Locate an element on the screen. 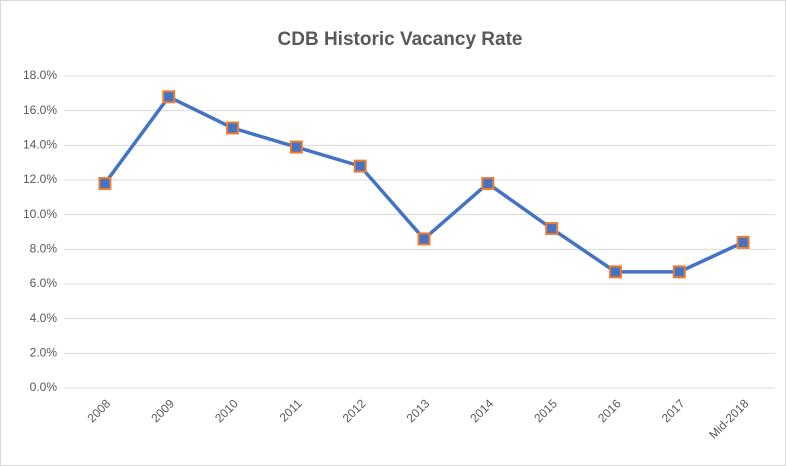 This screenshot has height=466, width=786. chart-title: CDB Historic Vacancy Rate is located at coordinates (400, 39).